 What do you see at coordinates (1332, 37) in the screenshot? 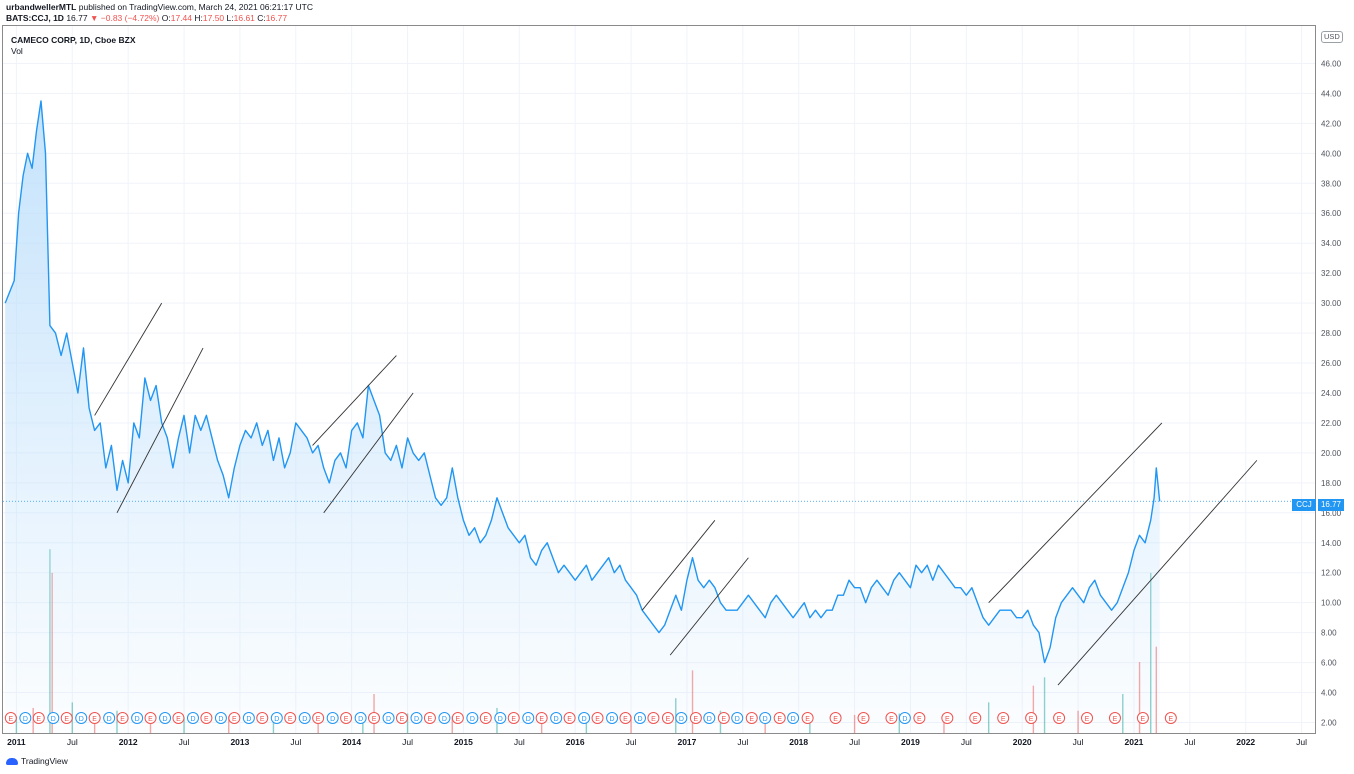
I see `currency-button: USD` at bounding box center [1332, 37].